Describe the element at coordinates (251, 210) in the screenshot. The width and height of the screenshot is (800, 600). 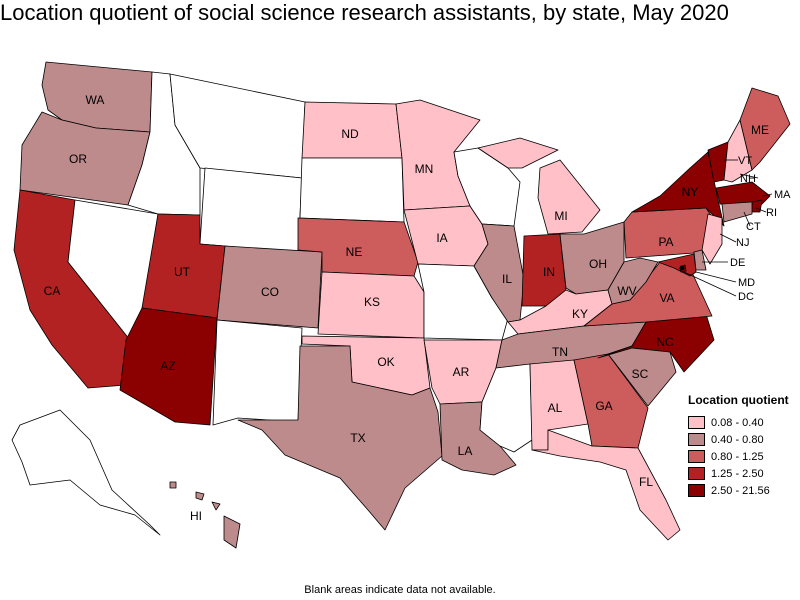
I see `state-wy` at that location.